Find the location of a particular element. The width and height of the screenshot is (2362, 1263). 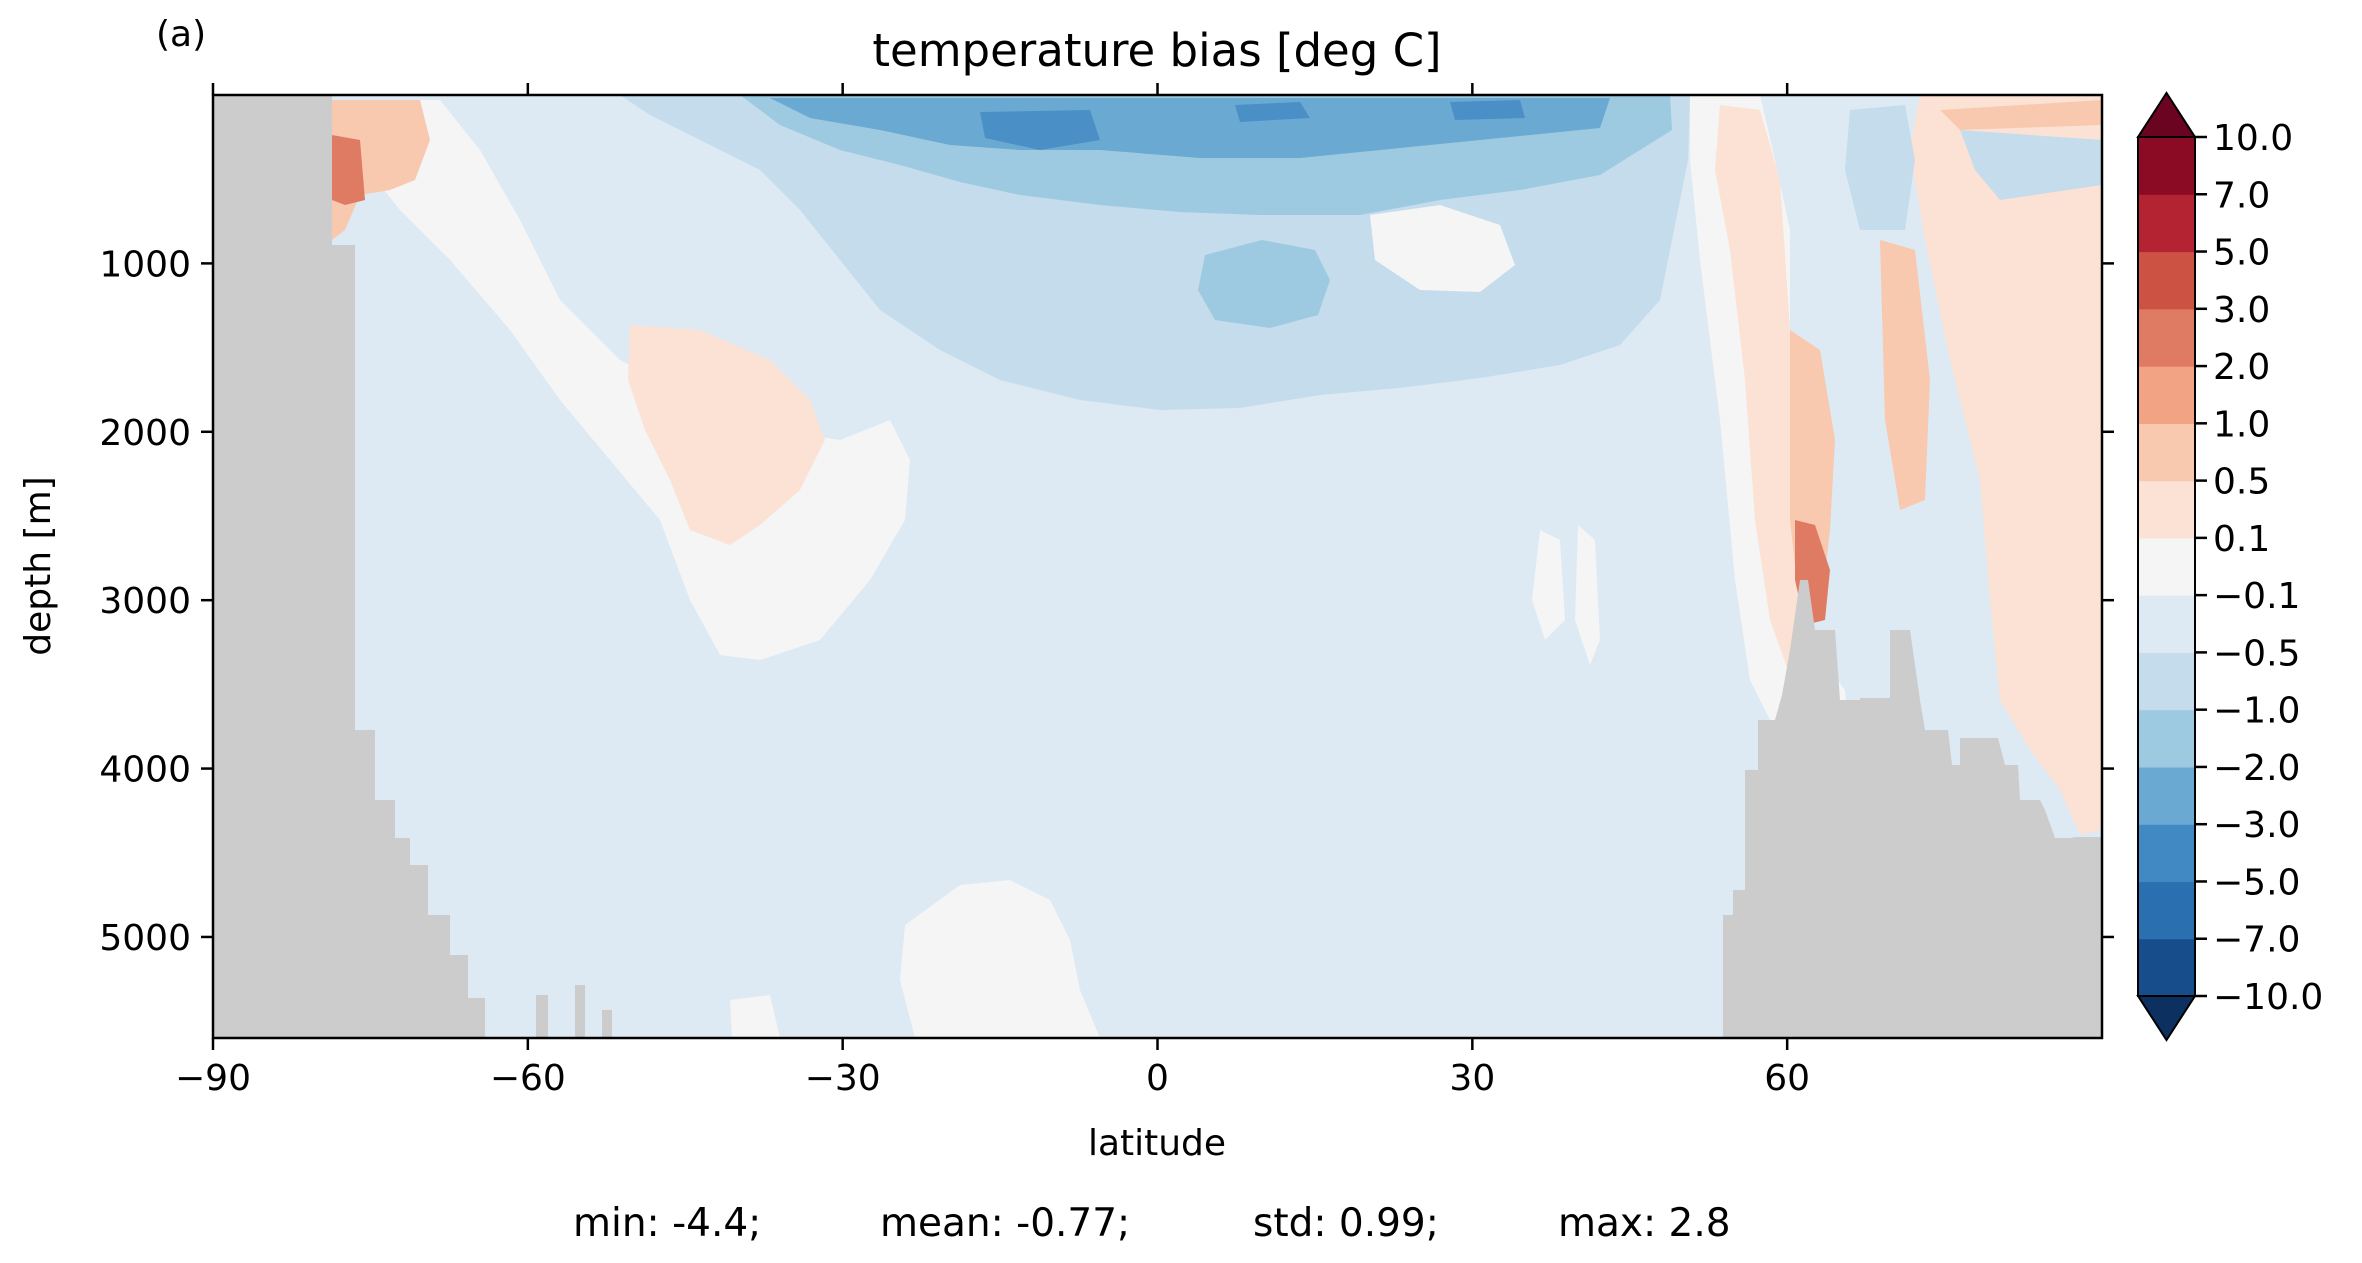

colorbar-tick-label: −10.0 is located at coordinates (2268, 997).